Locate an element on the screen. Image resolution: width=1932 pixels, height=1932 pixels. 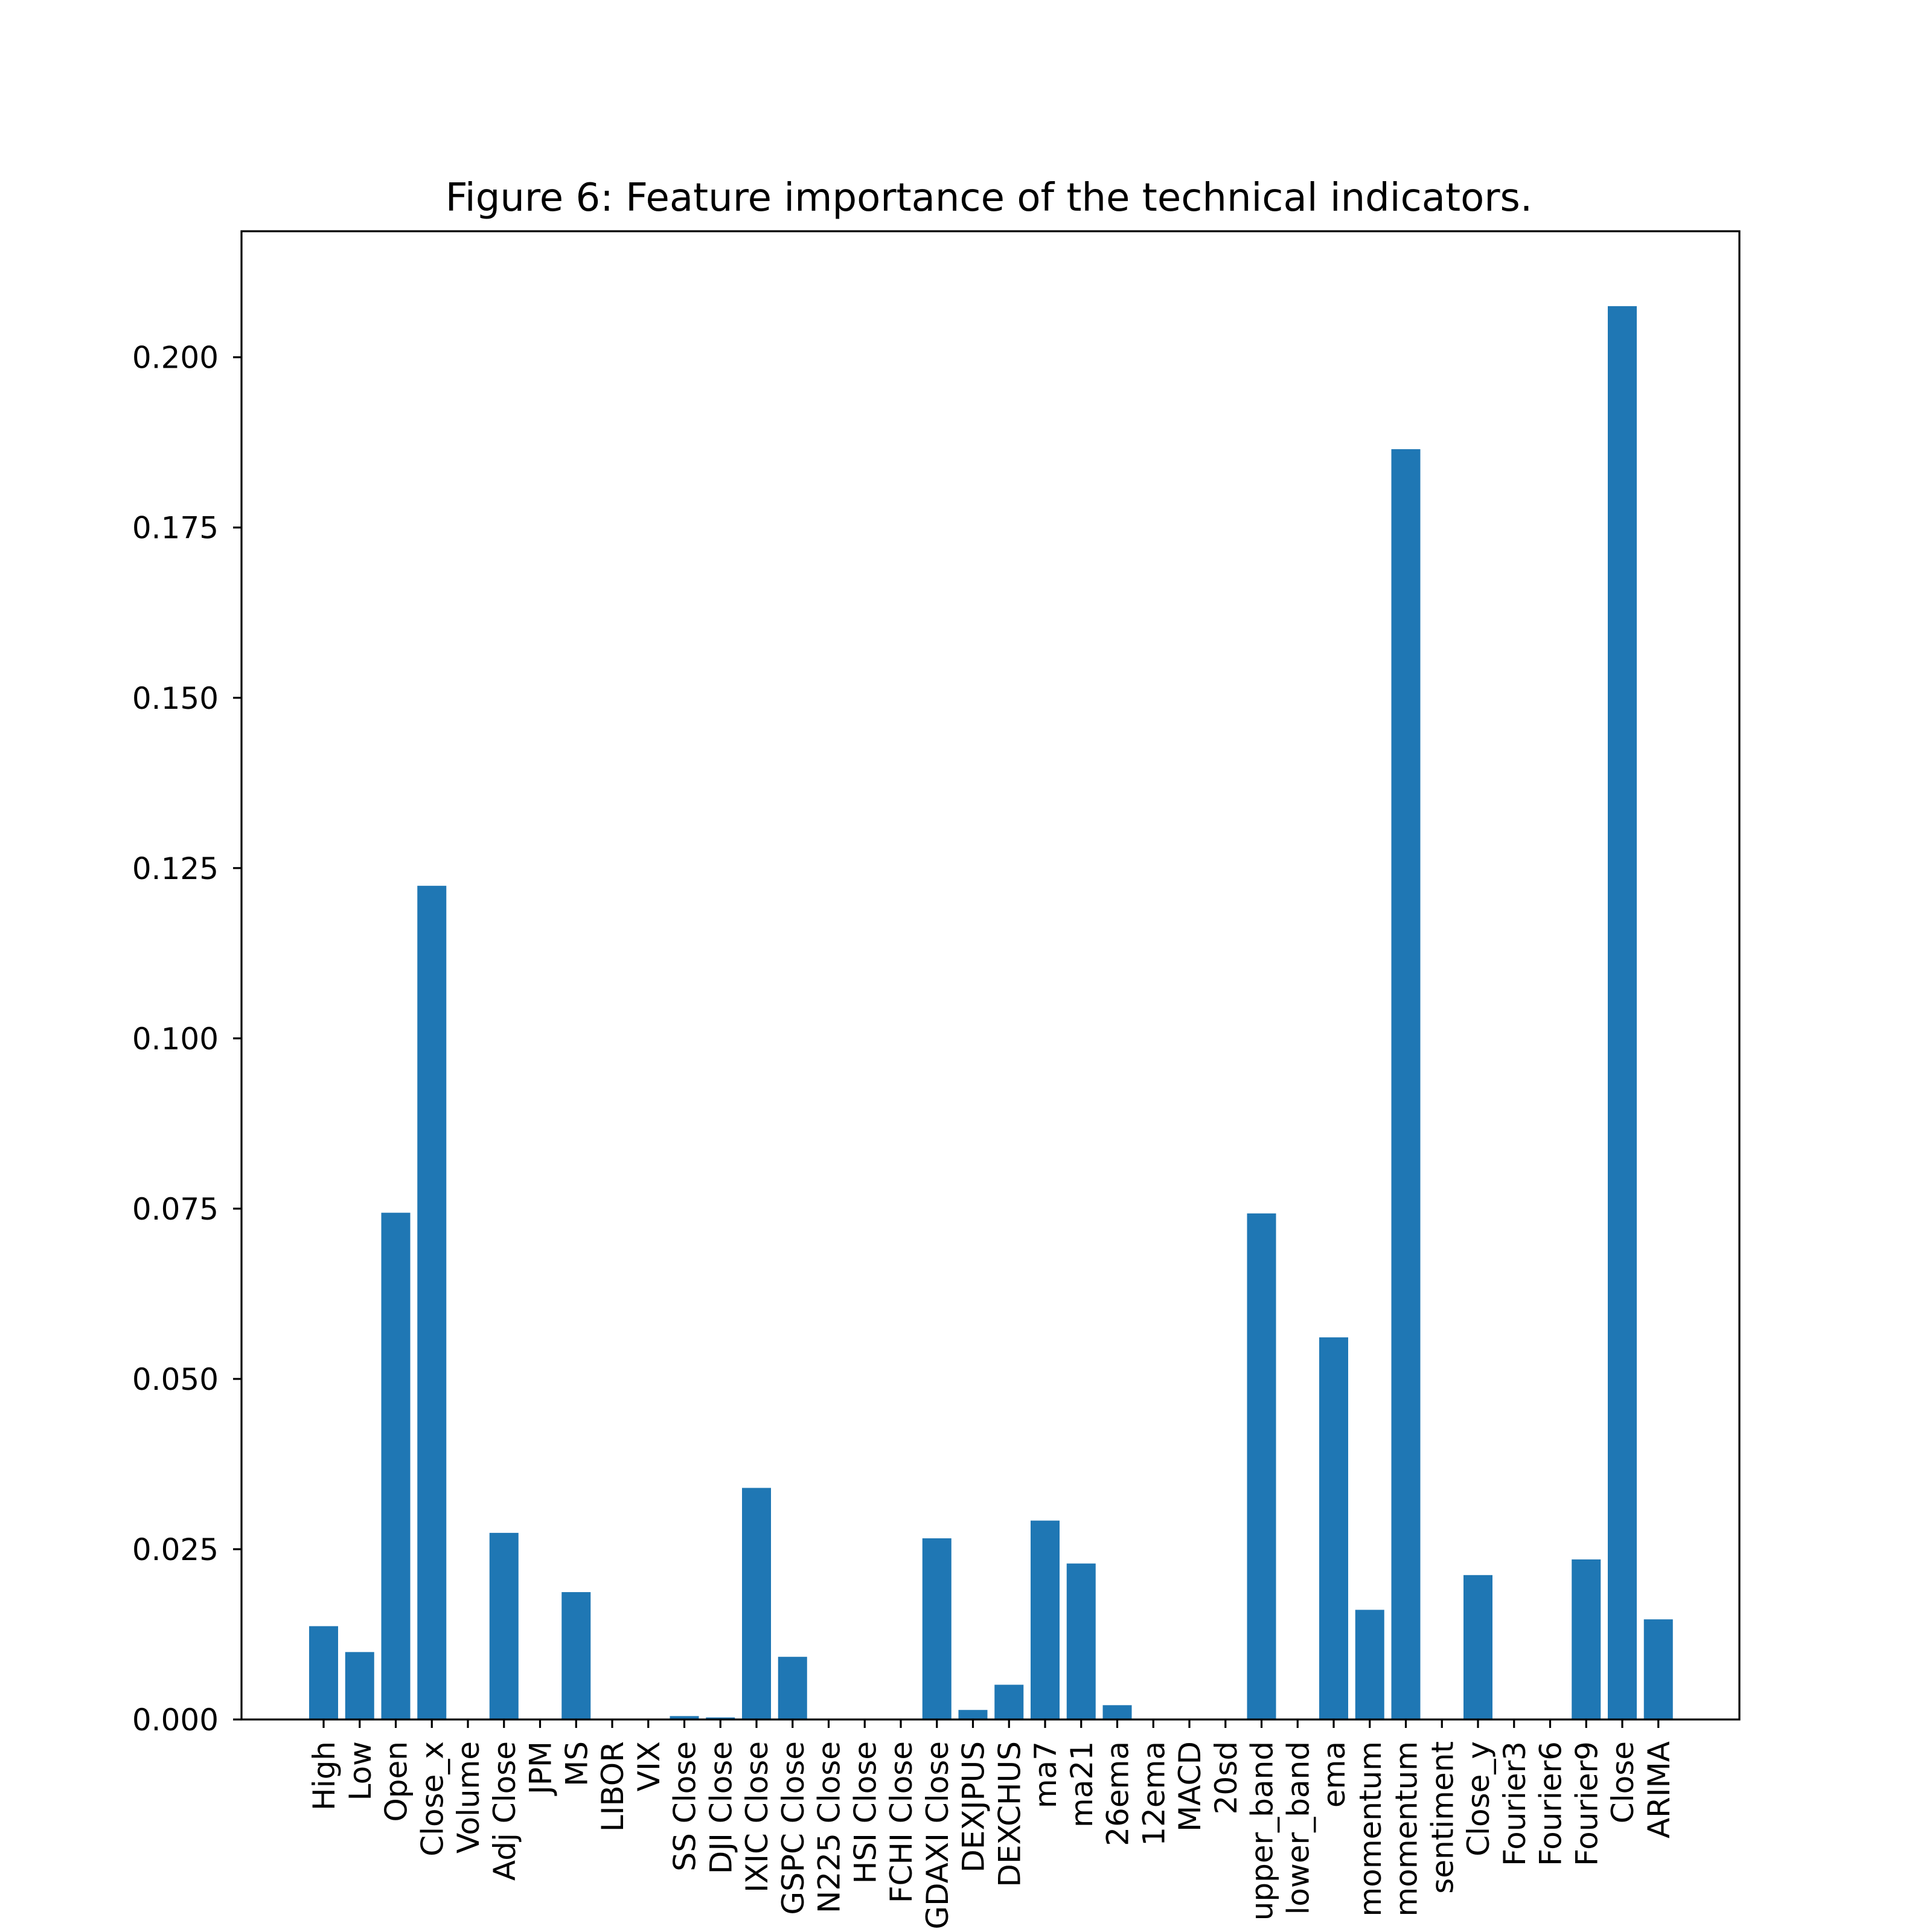
x-tick-label-22: 26ema is located at coordinates (1118, 1793).